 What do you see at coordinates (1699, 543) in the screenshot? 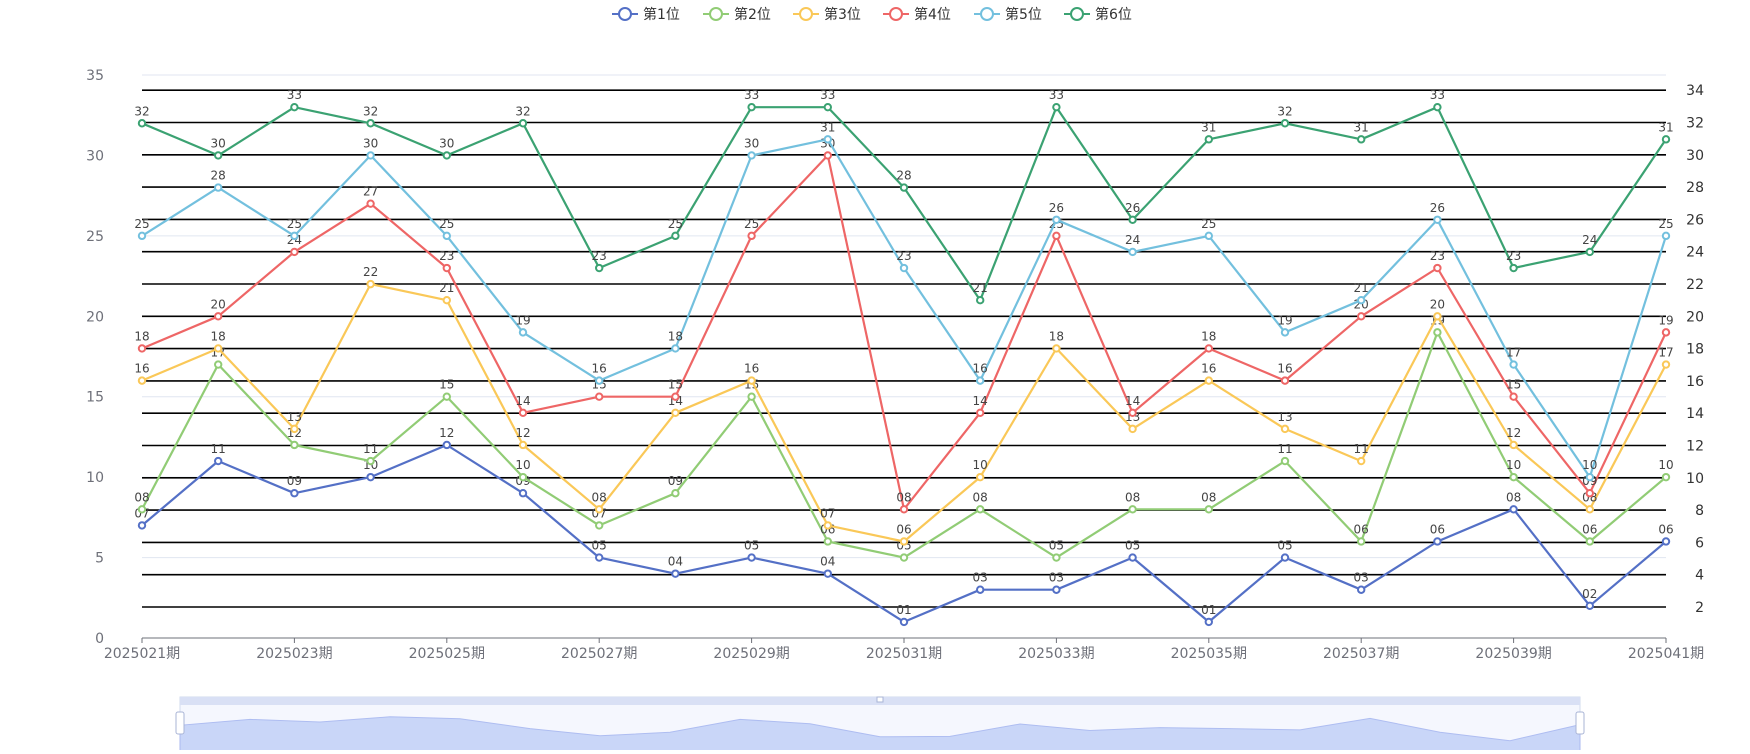
I see `y-right-tick-label: 6` at bounding box center [1699, 543].